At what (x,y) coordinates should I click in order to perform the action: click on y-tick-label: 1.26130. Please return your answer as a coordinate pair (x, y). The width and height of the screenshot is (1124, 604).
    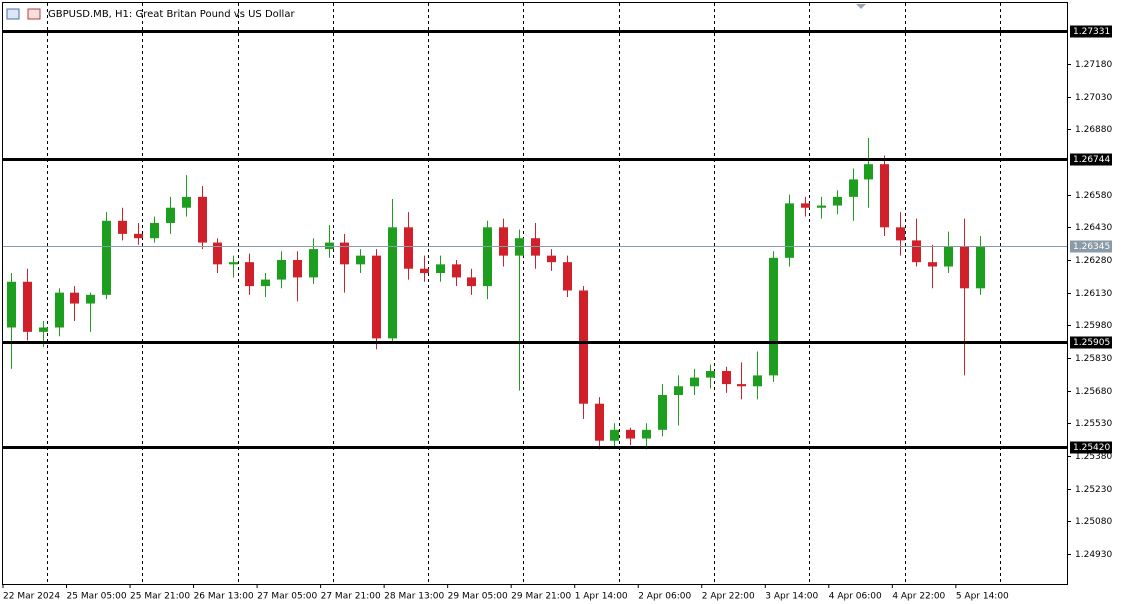
    Looking at the image, I should click on (1093, 294).